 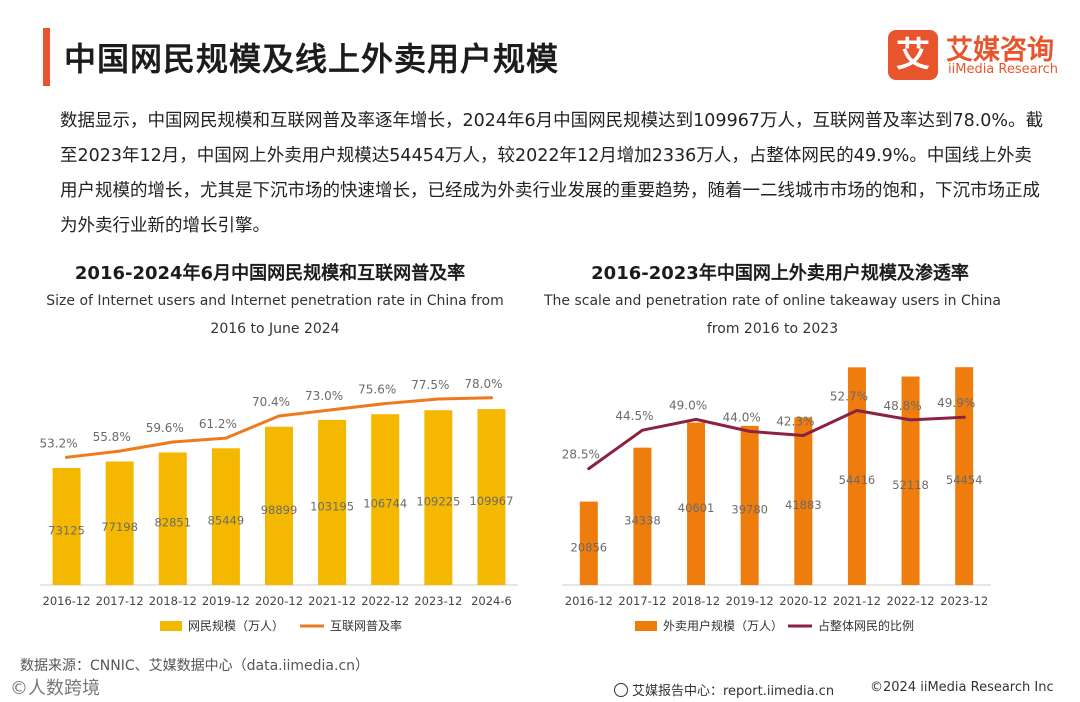 I want to click on chart2-x-tick-label: 2016-12, so click(x=589, y=601).